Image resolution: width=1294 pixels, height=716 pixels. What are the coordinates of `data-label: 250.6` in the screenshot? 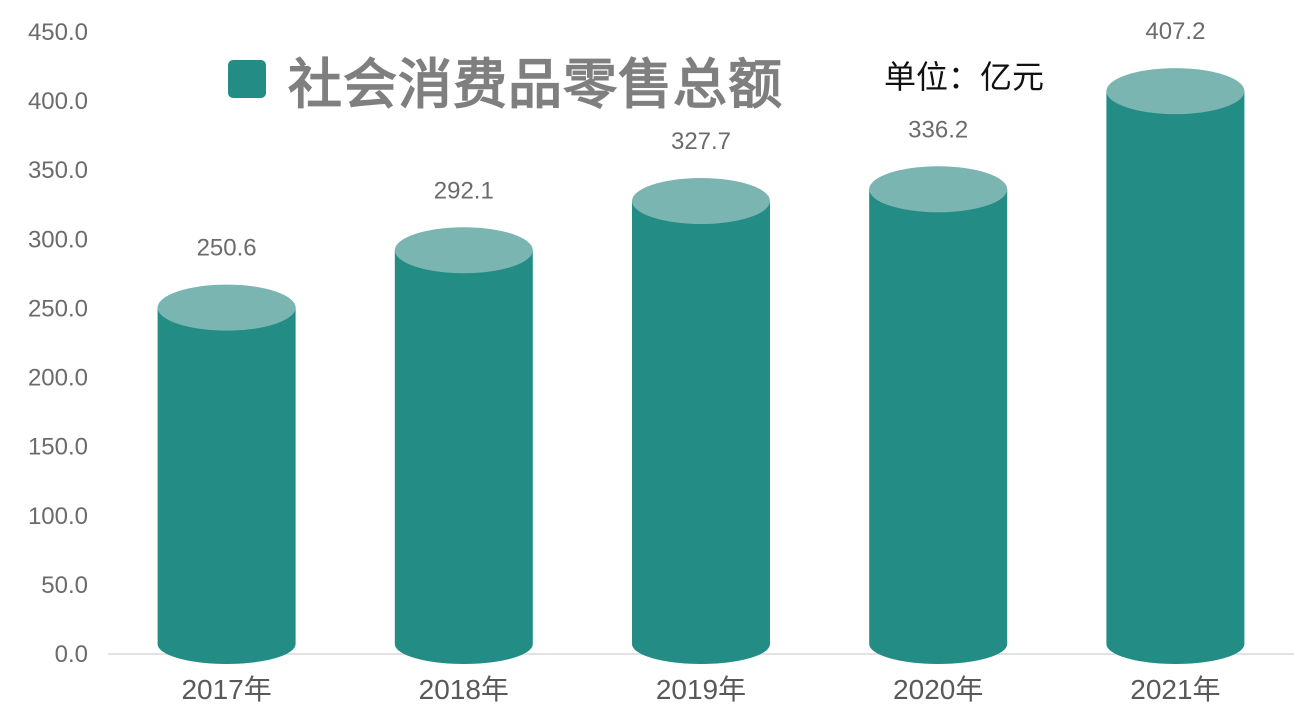 It's located at (227, 248).